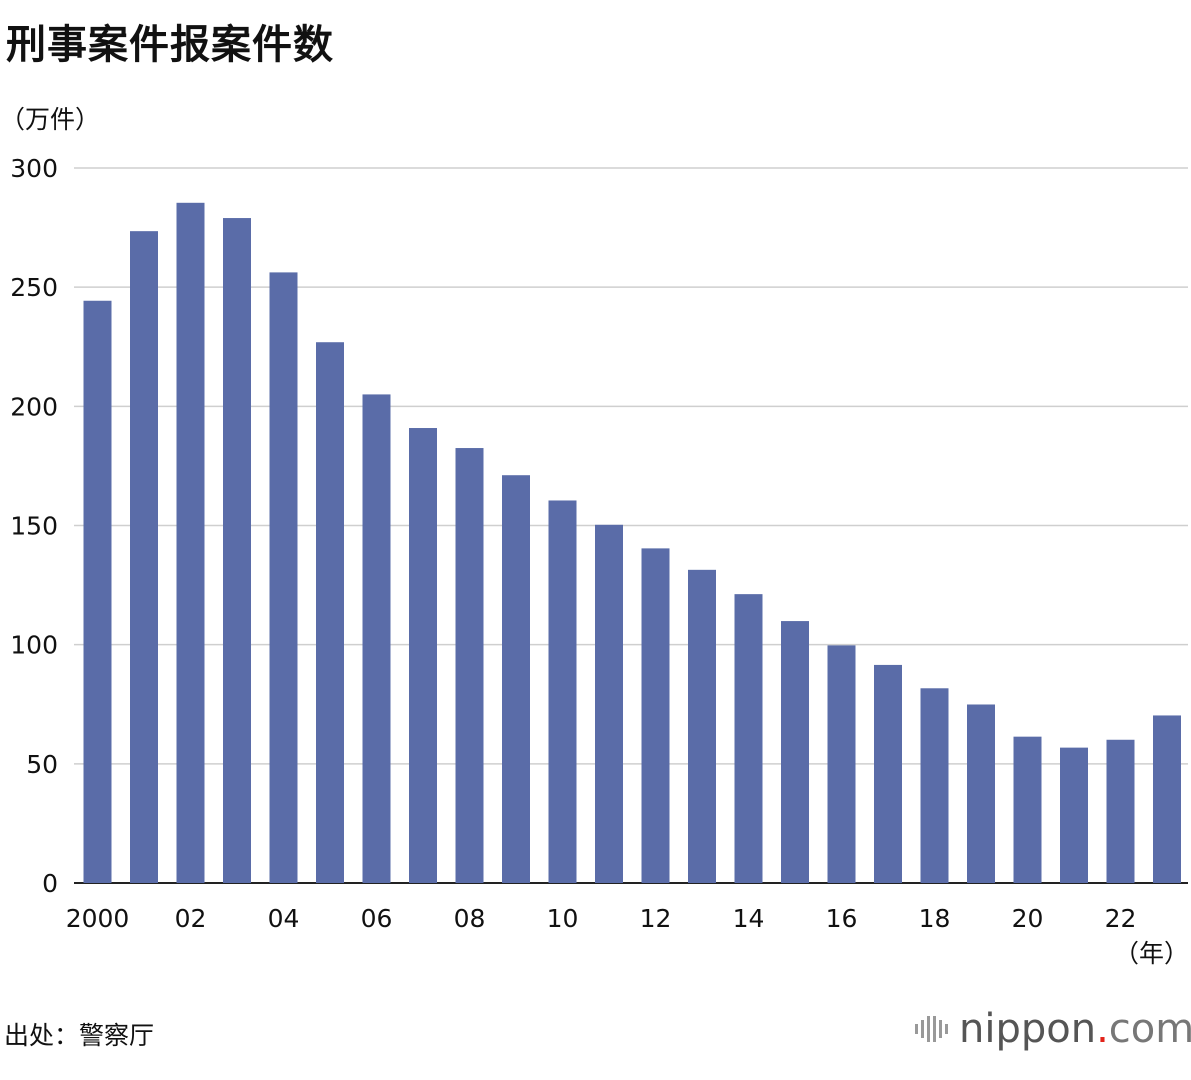 This screenshot has height=1080, width=1191. I want to click on y-tick-label: 300, so click(34, 168).